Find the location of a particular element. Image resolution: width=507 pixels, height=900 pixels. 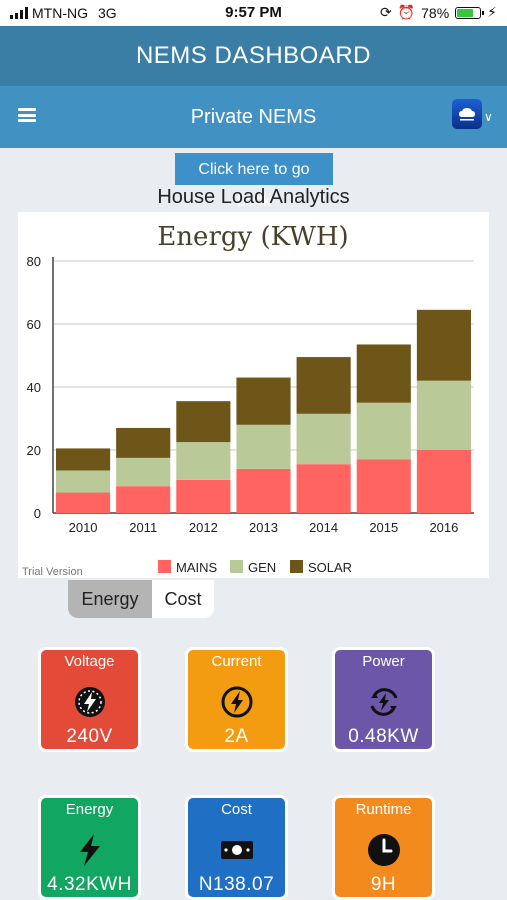

clock: 9:57 PM is located at coordinates (253, 12).